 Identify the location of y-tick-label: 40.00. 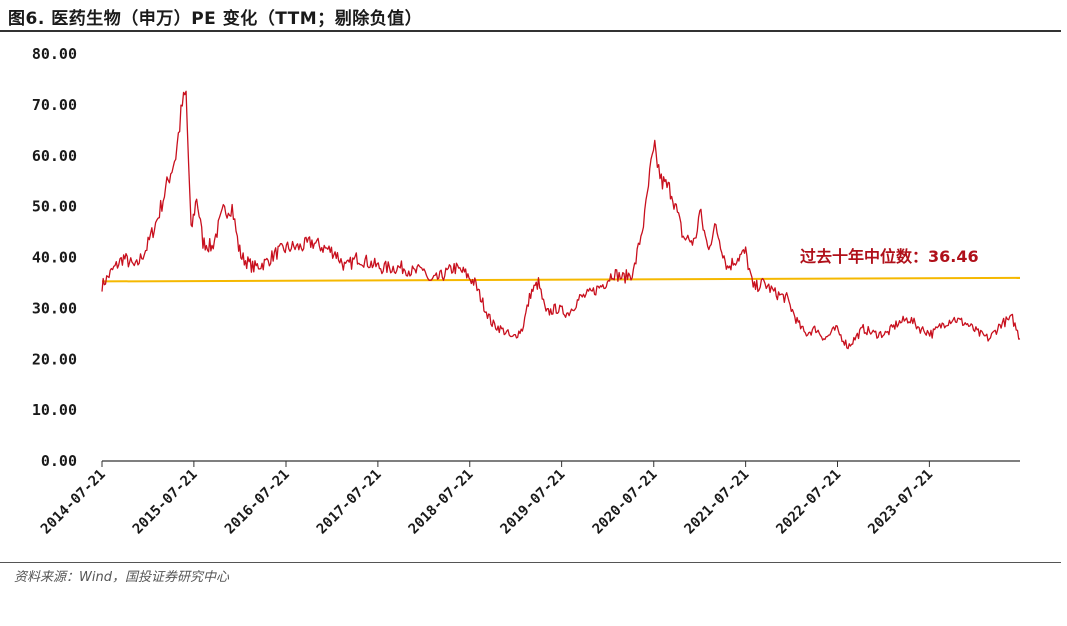
(54, 258).